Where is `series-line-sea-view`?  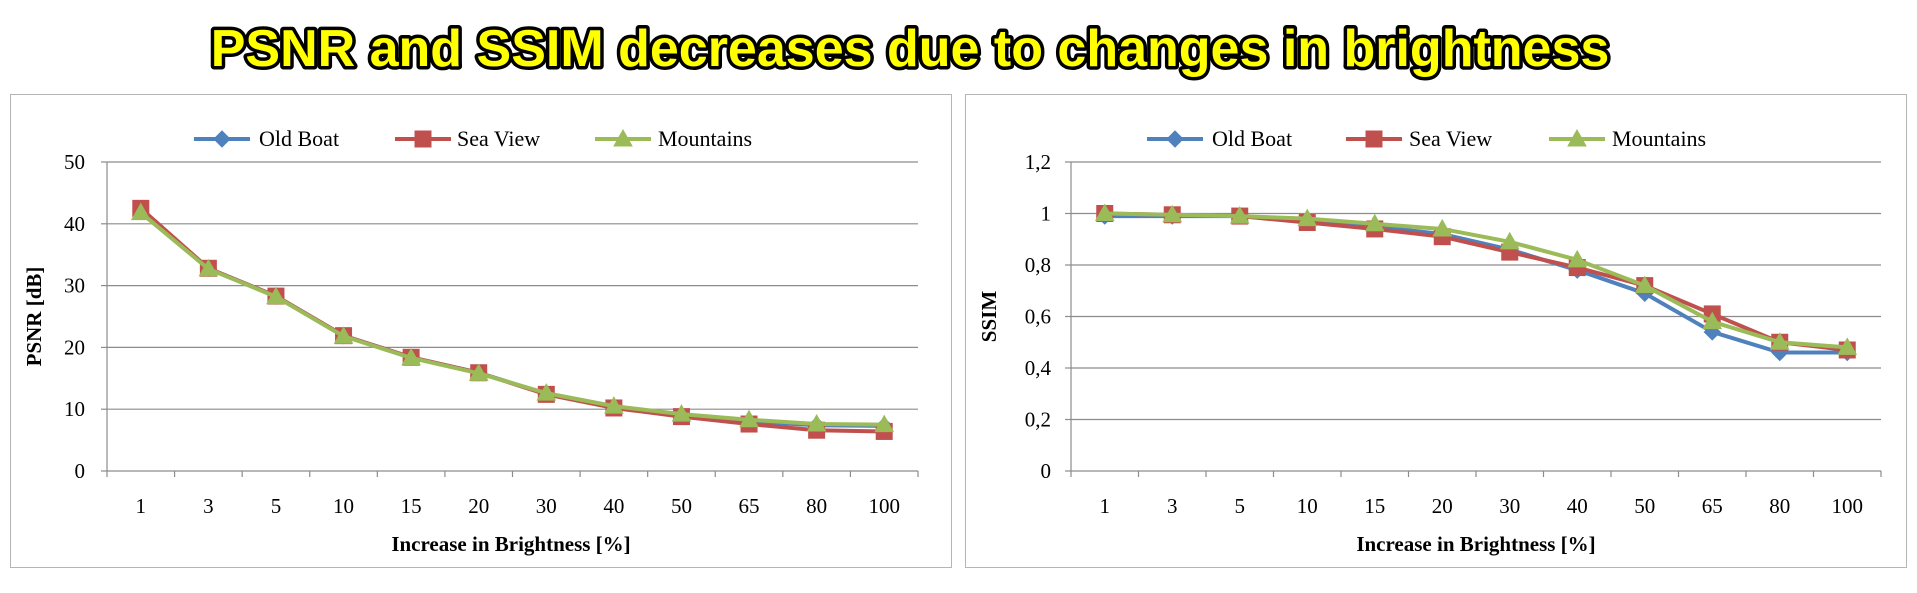
series-line-sea-view is located at coordinates (512, 320).